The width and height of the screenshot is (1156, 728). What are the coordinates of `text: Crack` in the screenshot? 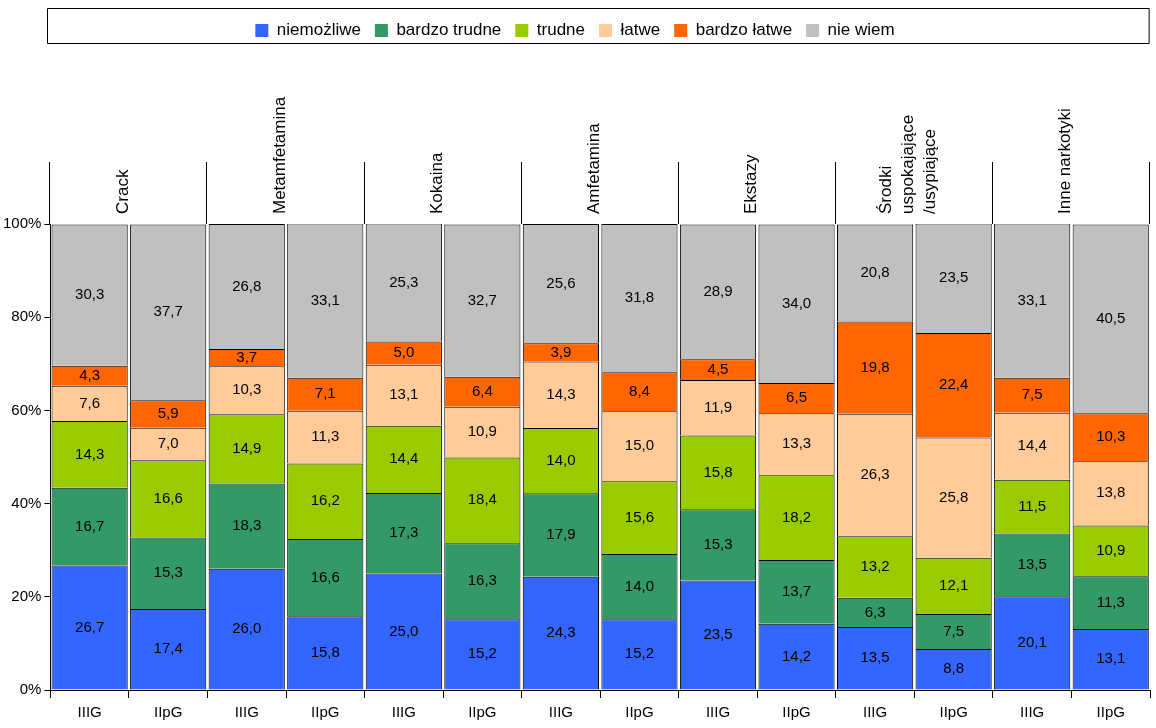 It's located at (122, 191).